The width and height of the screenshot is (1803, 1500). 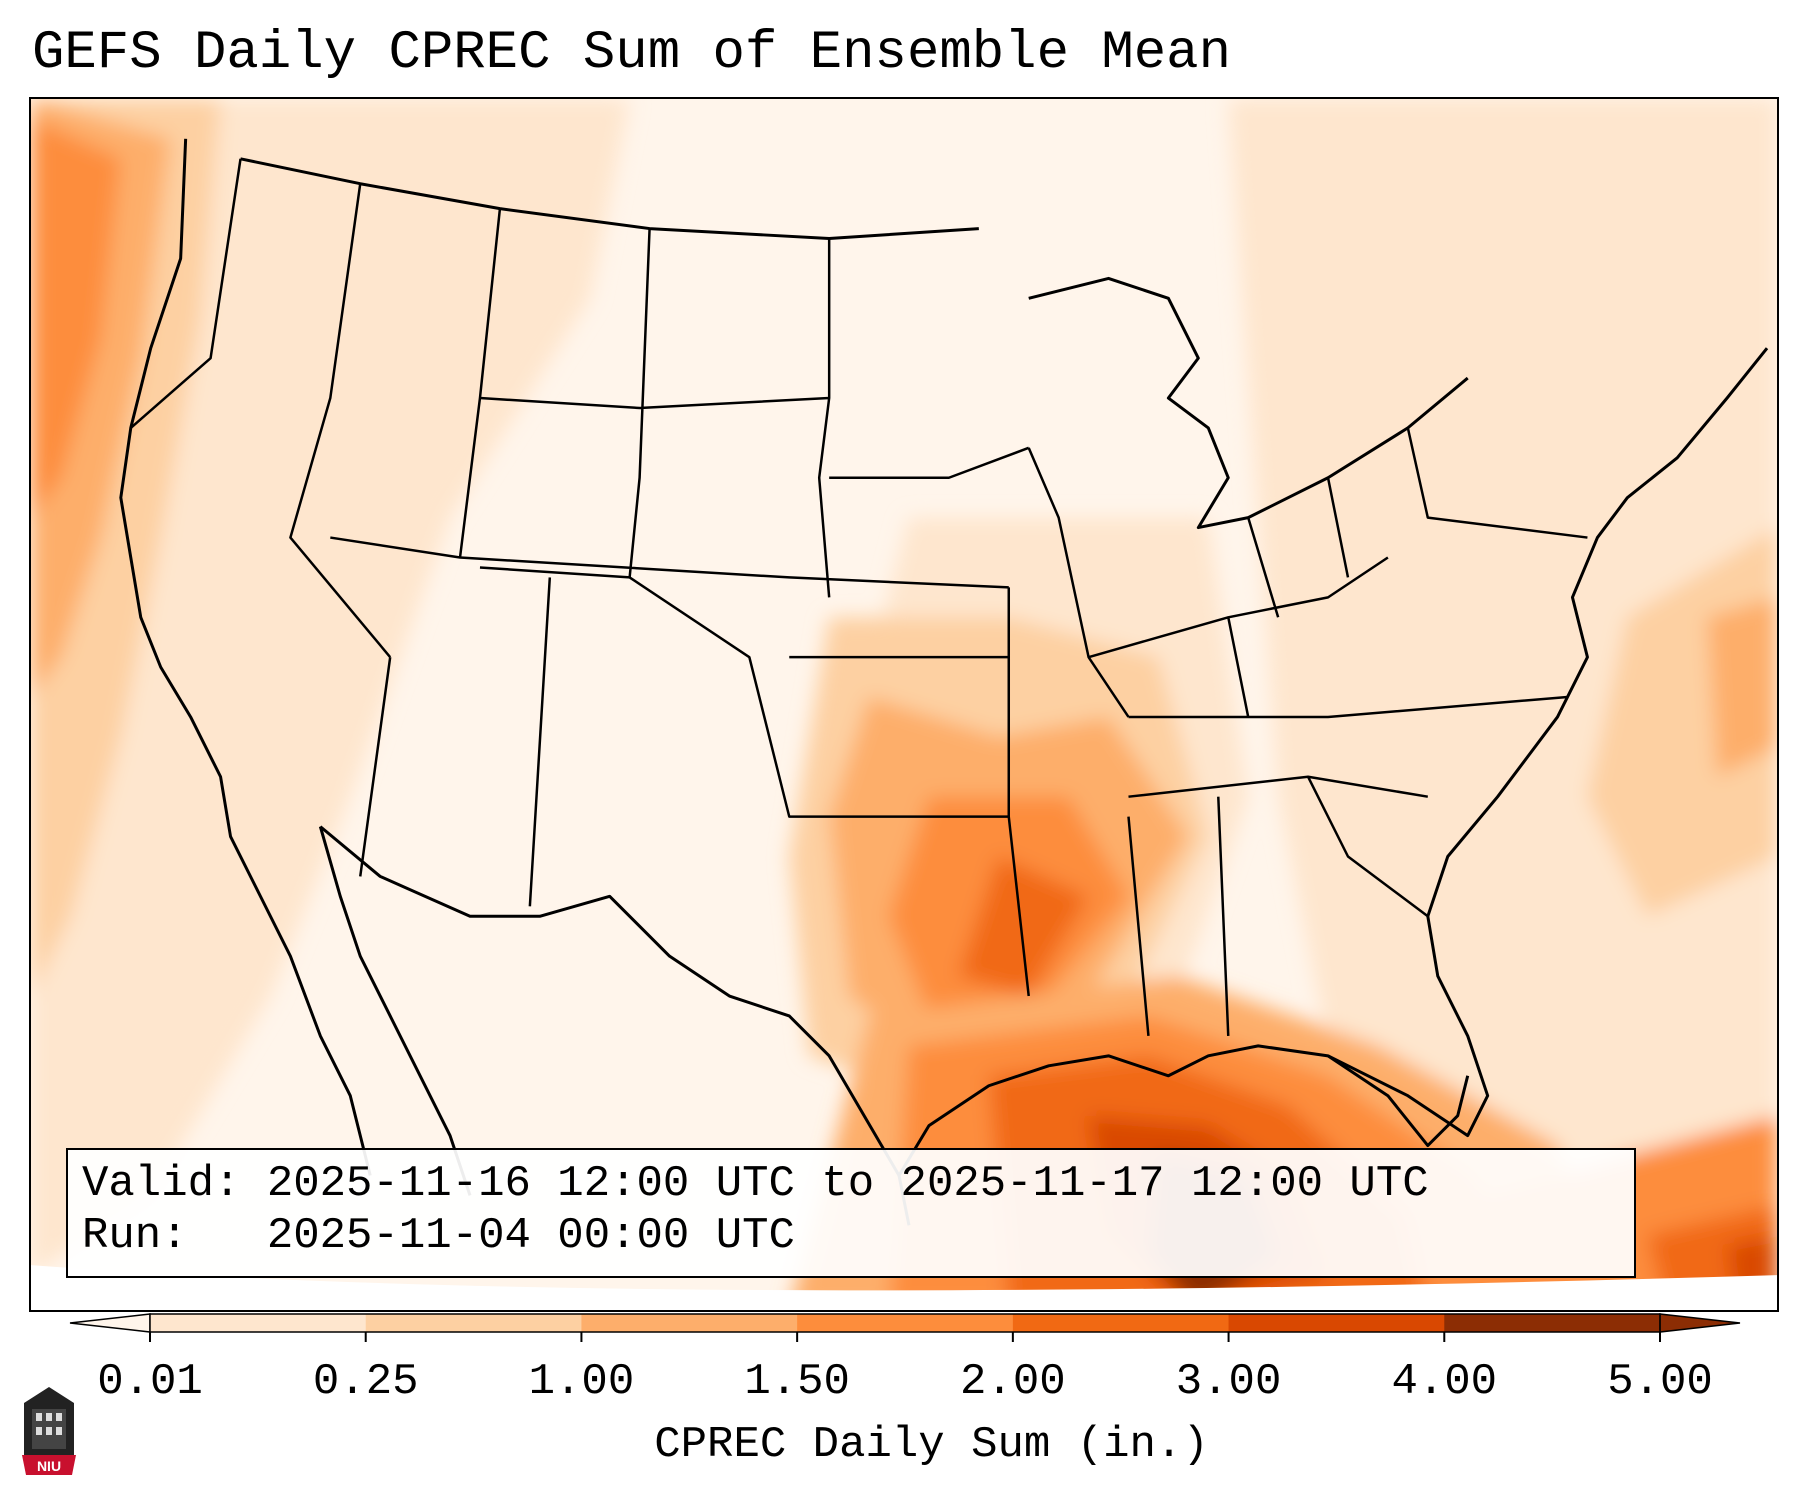 I want to click on valid-label: Valid:, so click(x=161, y=1184).